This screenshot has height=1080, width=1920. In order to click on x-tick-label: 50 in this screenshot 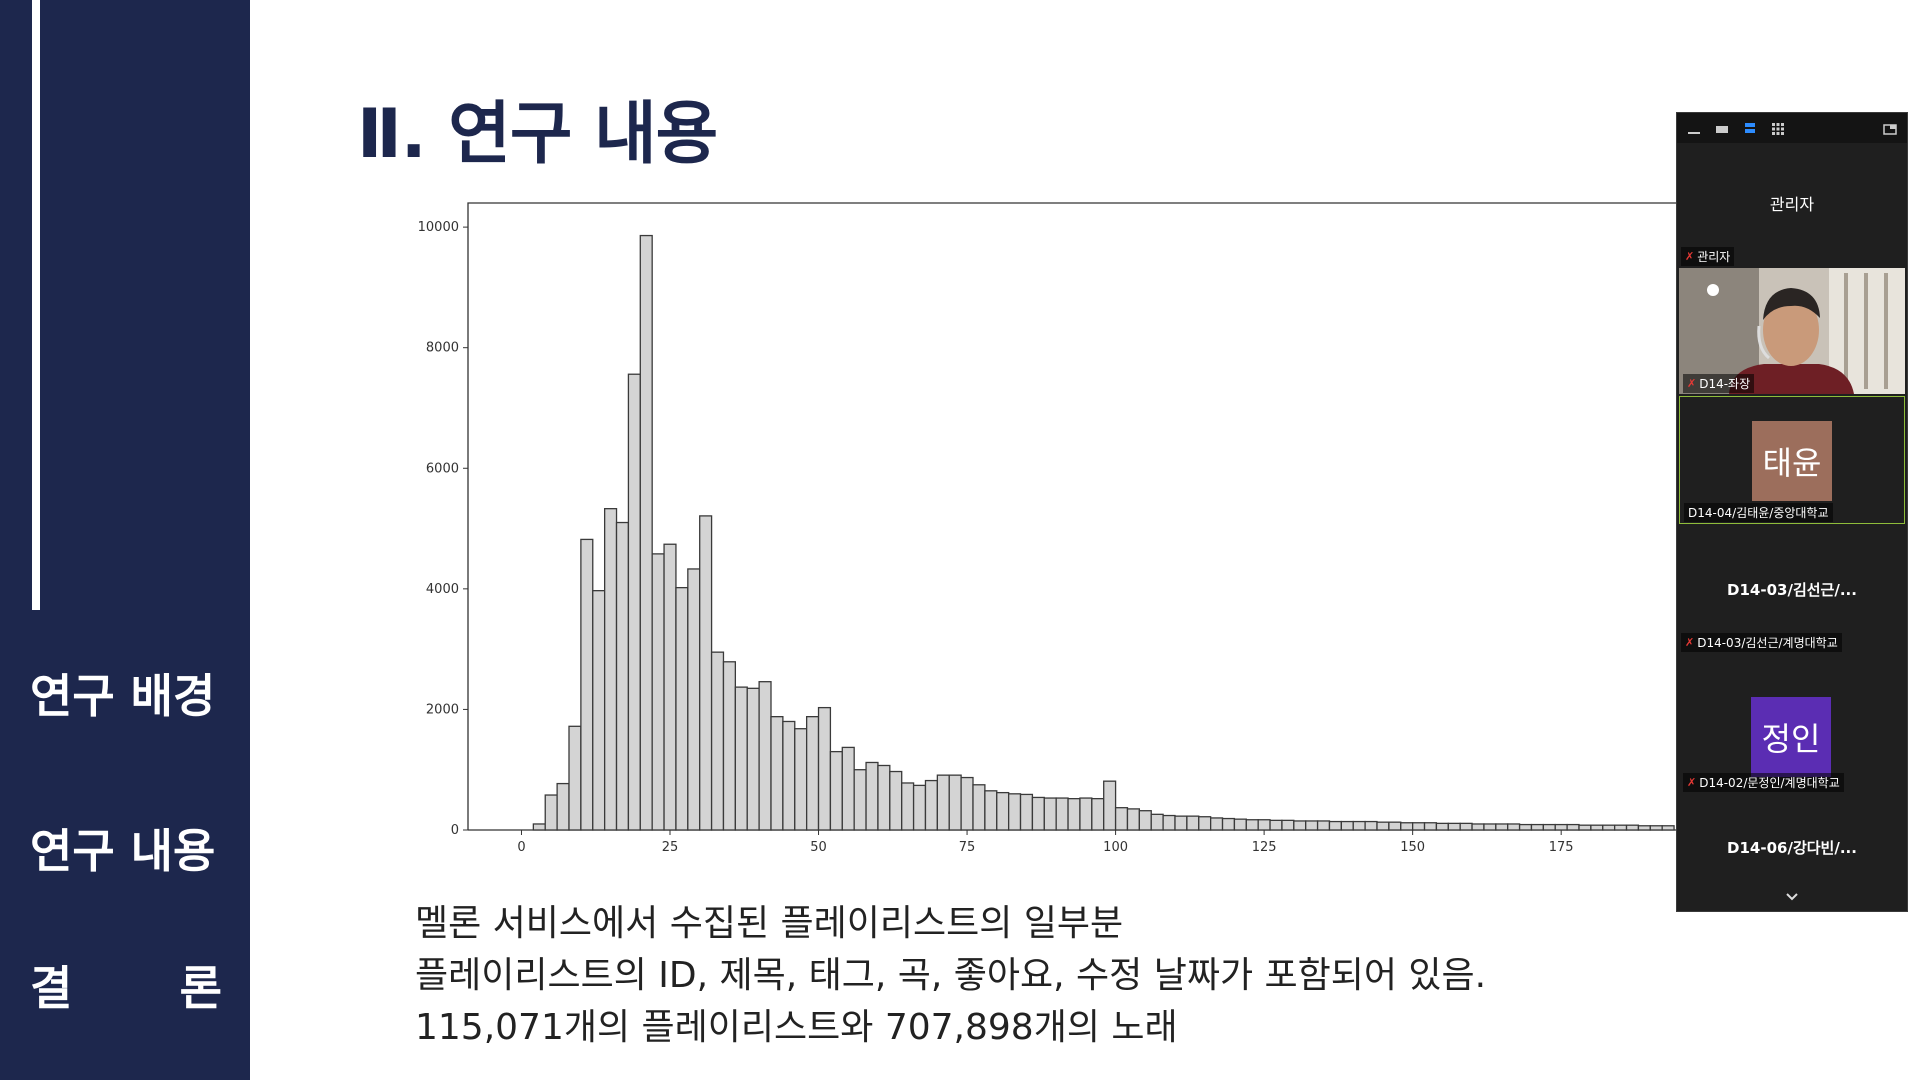, I will do `click(818, 847)`.